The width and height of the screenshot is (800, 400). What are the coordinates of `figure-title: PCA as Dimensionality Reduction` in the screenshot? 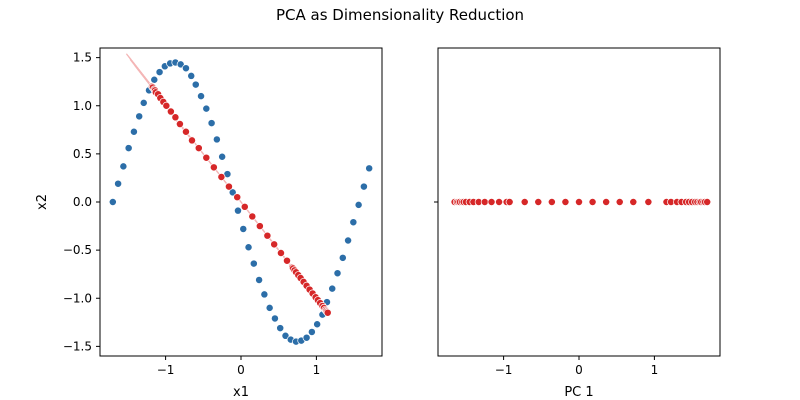 It's located at (400, 15).